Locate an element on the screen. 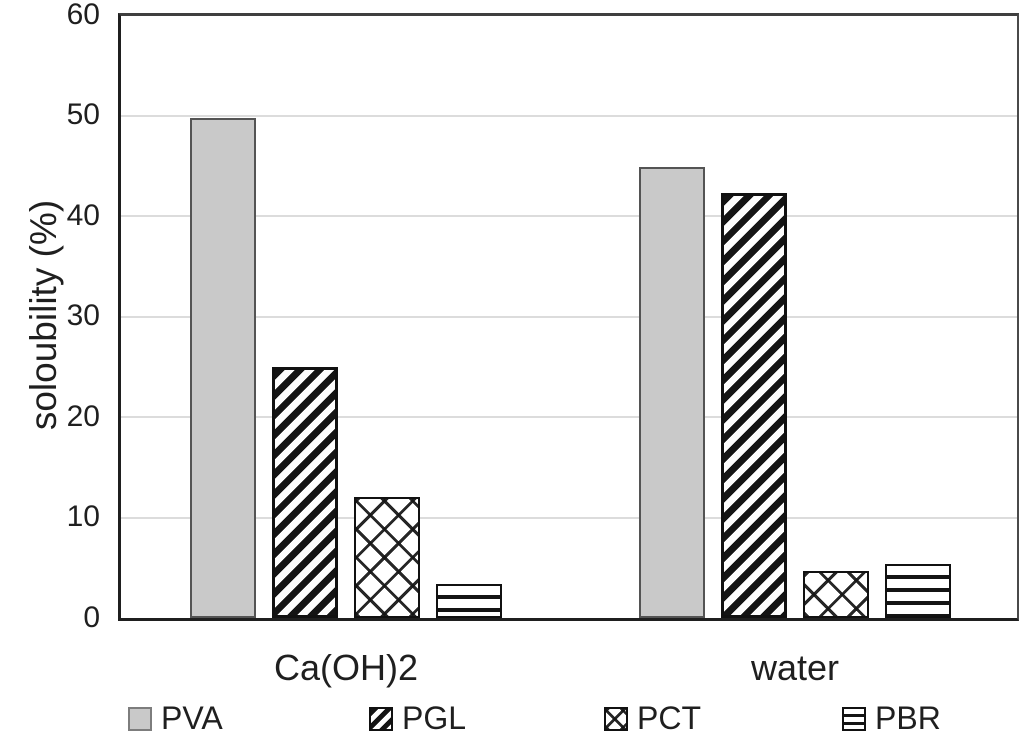 The width and height of the screenshot is (1021, 739). legend-item-PVA: PVA is located at coordinates (175, 718).